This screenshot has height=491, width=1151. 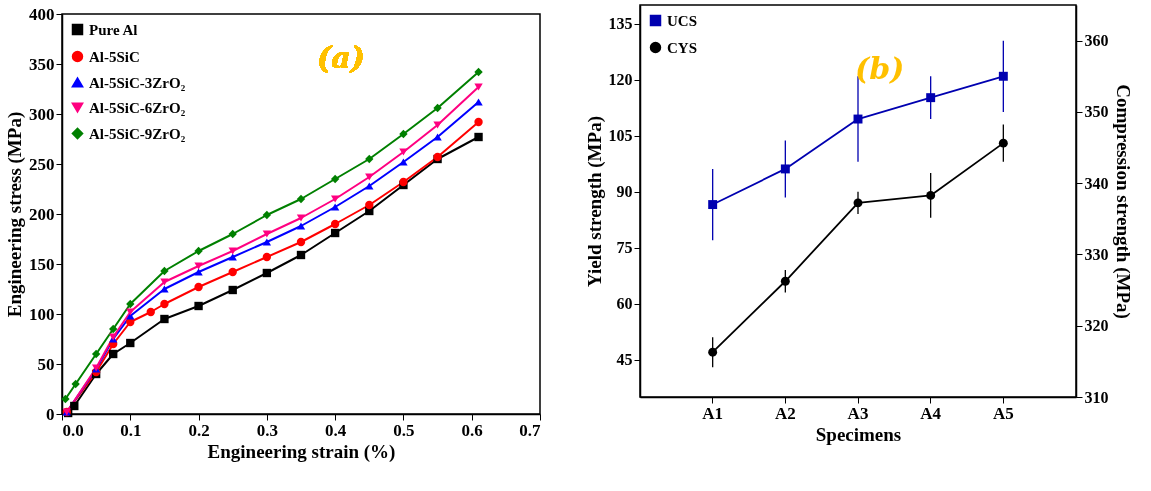 I want to click on x-tick-label: A5, so click(x=1003, y=413).